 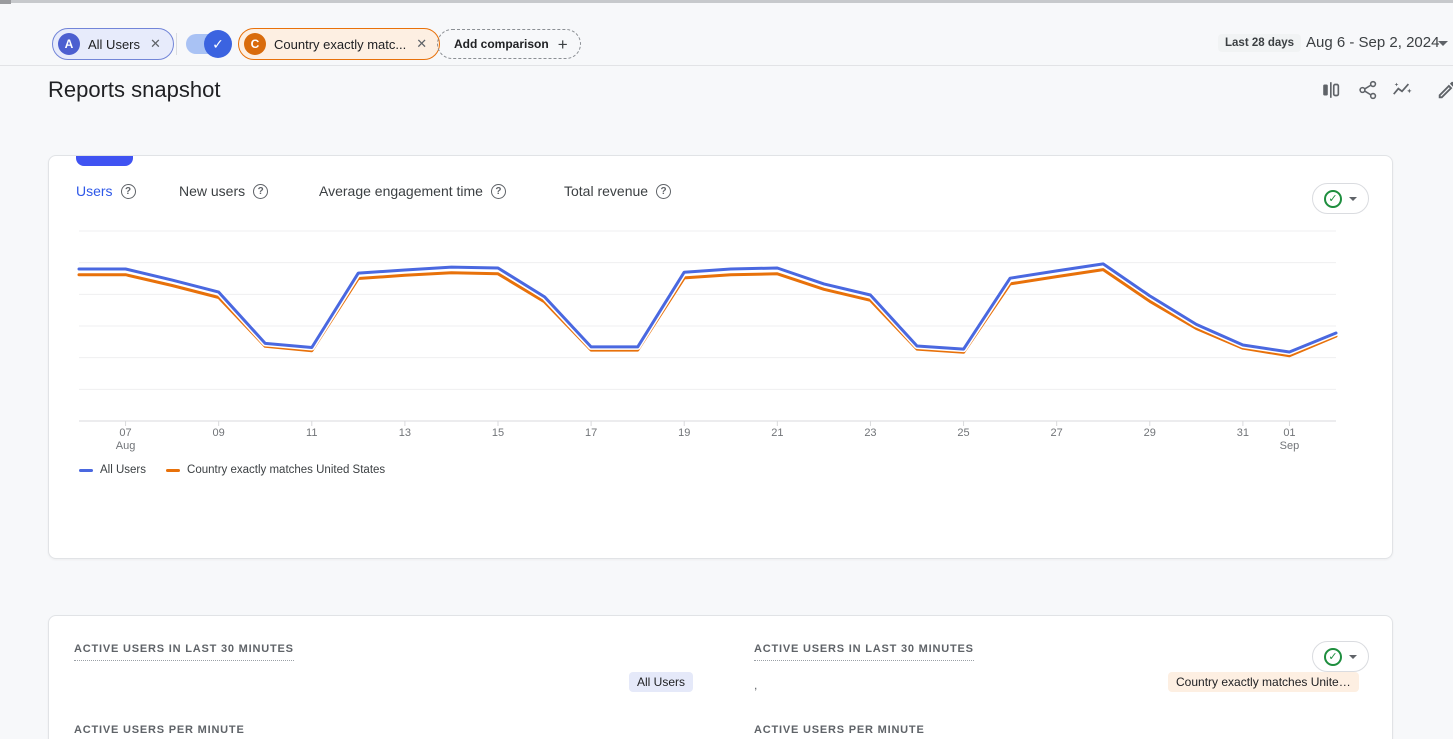 What do you see at coordinates (498, 433) in the screenshot?
I see `x-tick-label: 15` at bounding box center [498, 433].